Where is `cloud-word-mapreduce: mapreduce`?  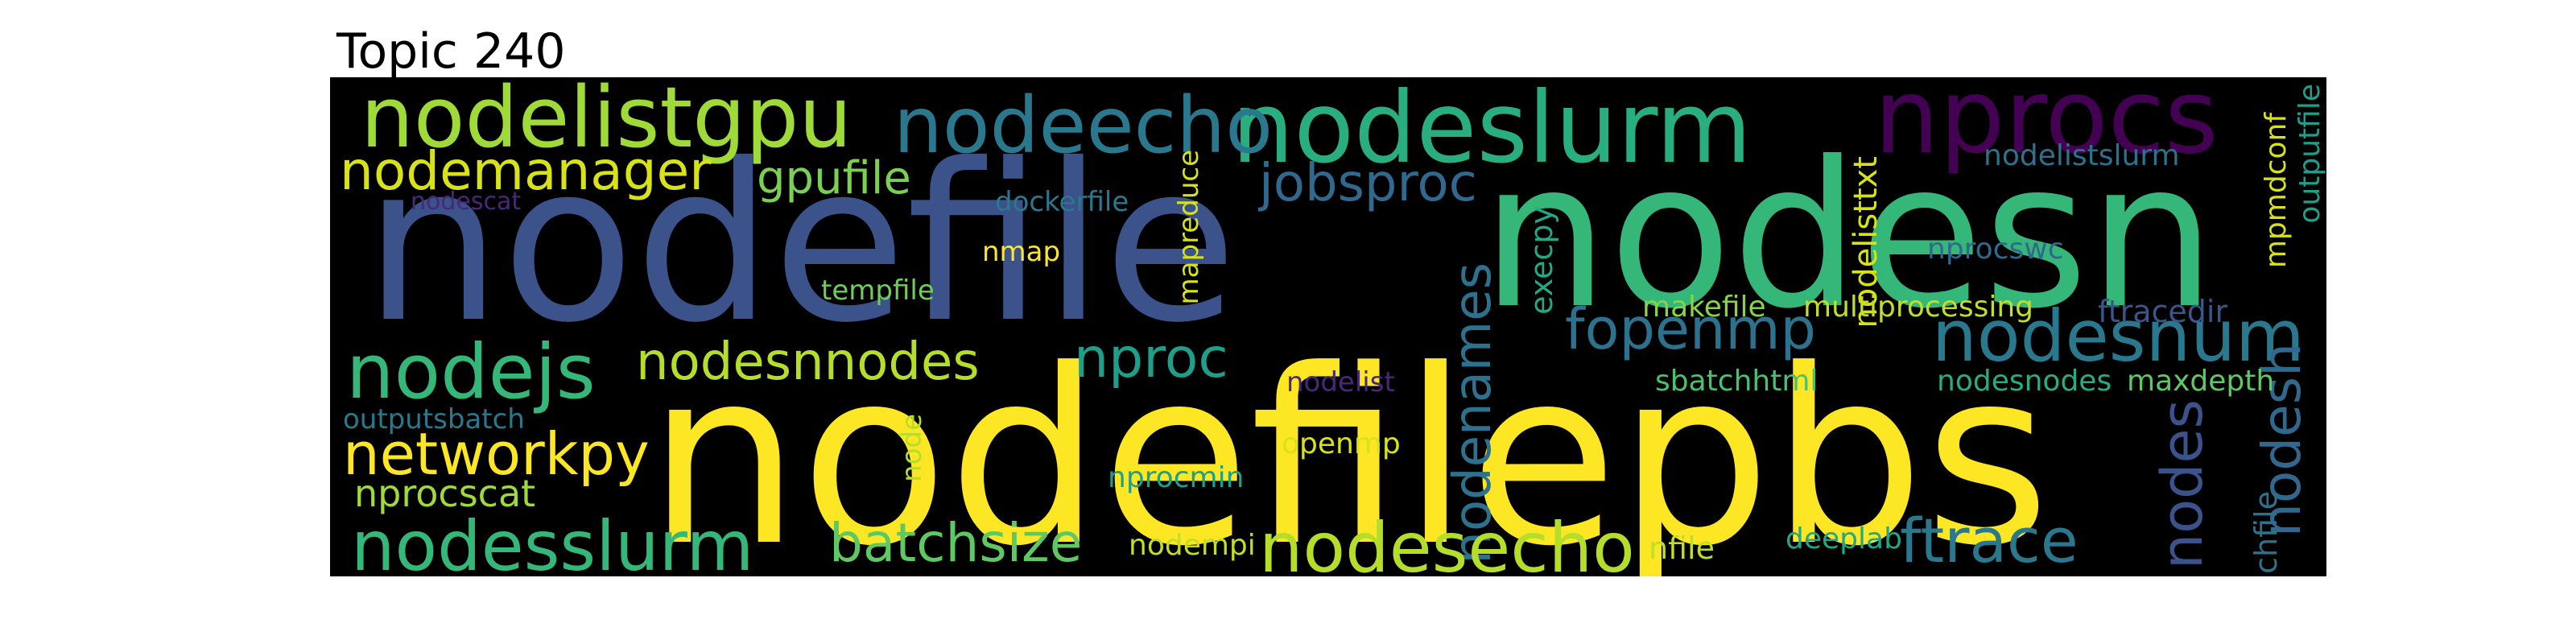 cloud-word-mapreduce: mapreduce is located at coordinates (1189, 227).